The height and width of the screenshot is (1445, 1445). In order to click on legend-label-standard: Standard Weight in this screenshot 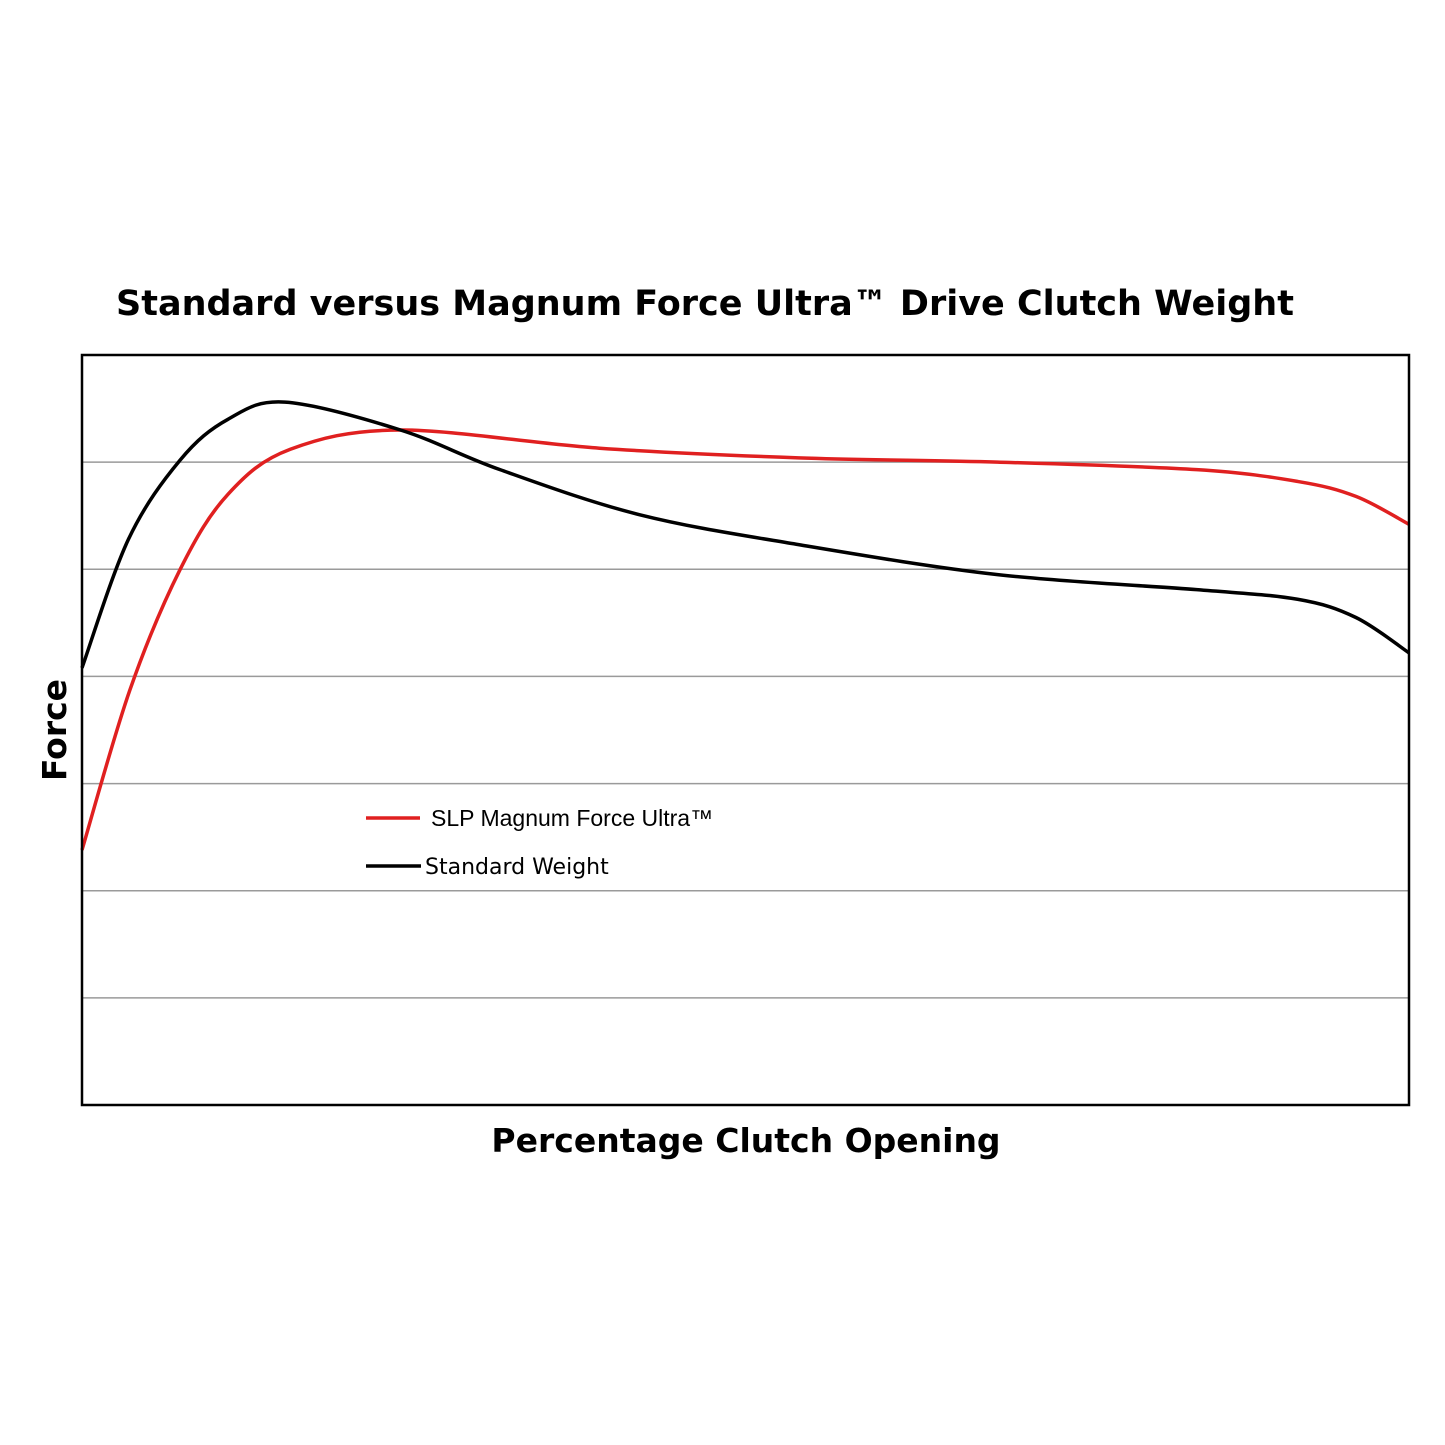, I will do `click(517, 867)`.